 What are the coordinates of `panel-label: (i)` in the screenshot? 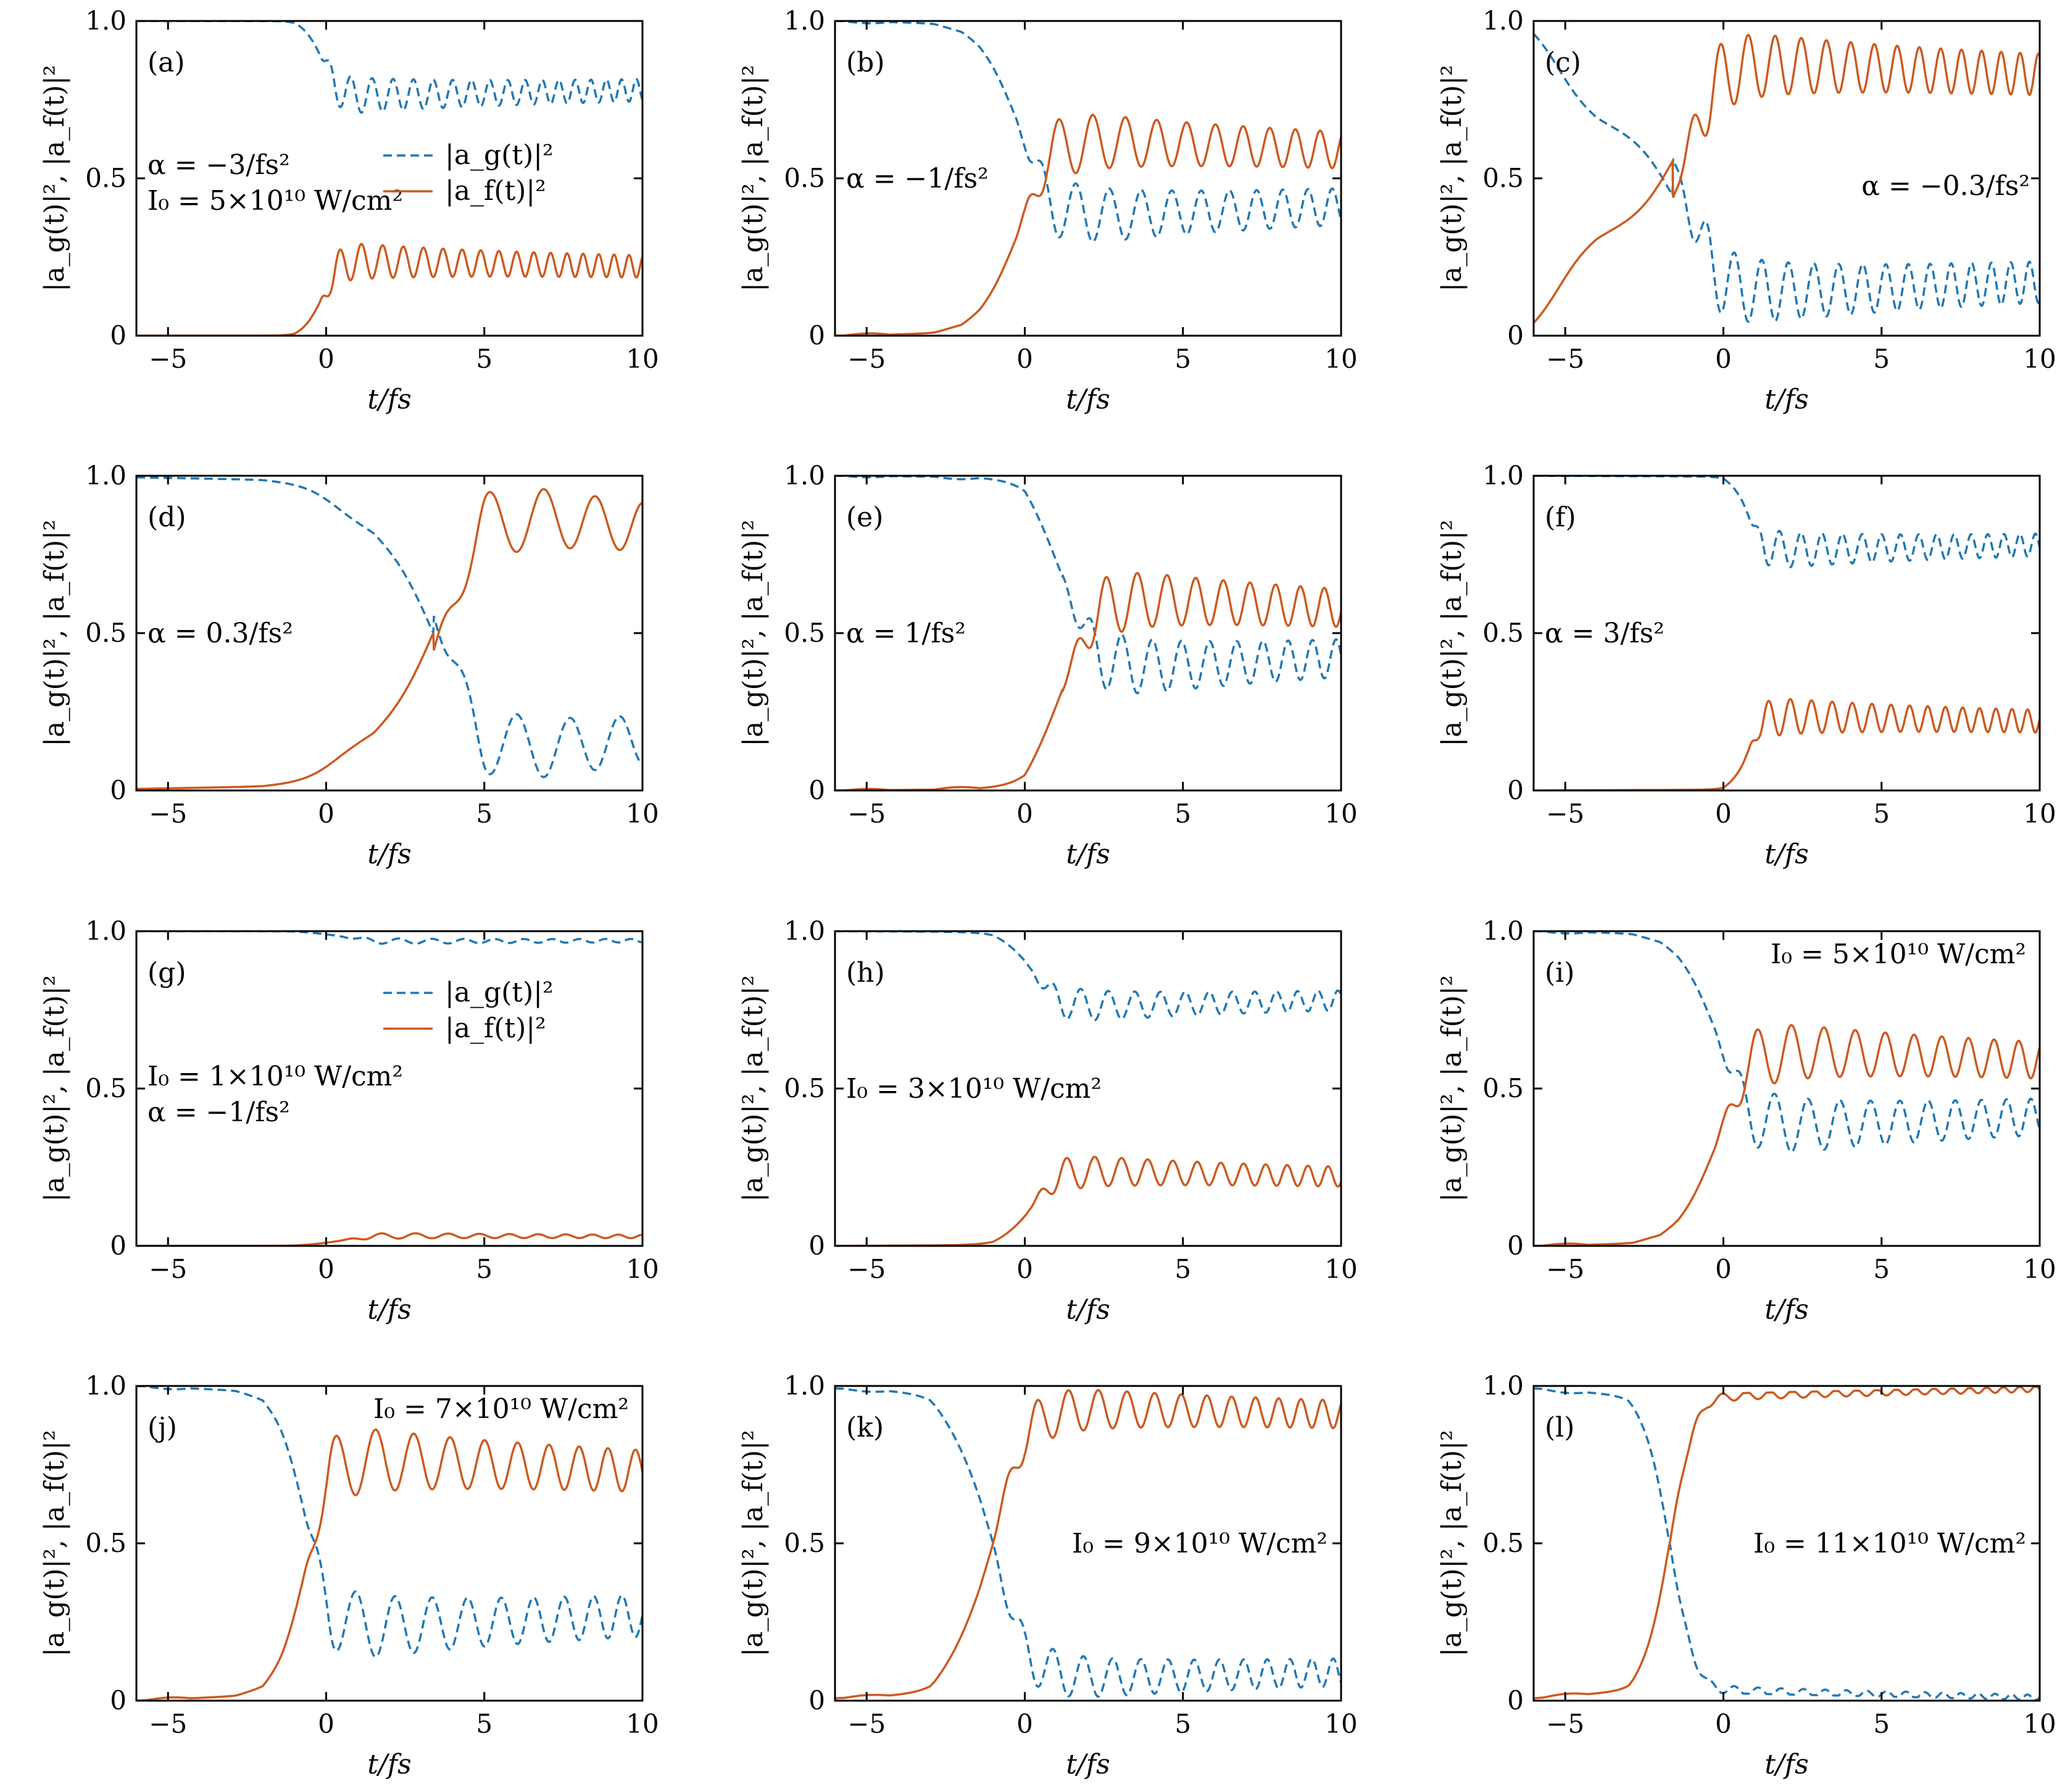 It's located at (1559, 973).